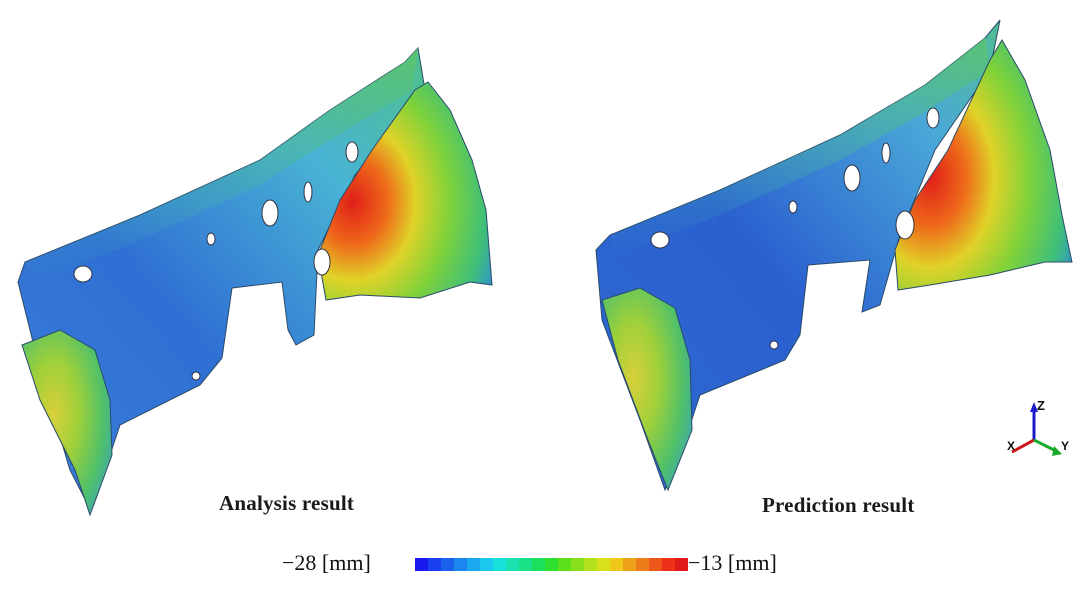 Image resolution: width=1090 pixels, height=599 pixels. What do you see at coordinates (983, 165) in the screenshot?
I see `prediction-right-cone` at bounding box center [983, 165].